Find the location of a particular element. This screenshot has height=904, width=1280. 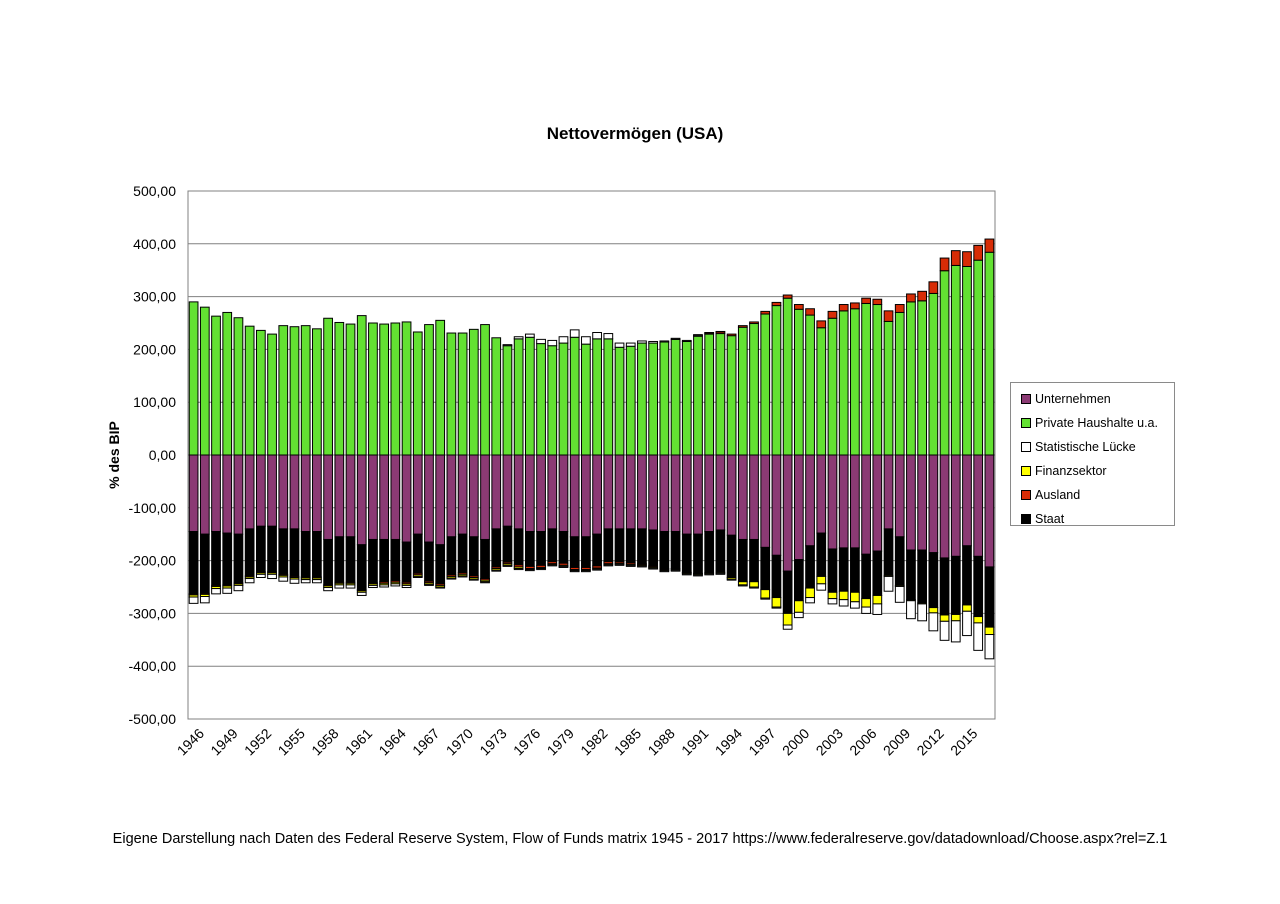

x-tick-label: 1994 is located at coordinates (728, 741).